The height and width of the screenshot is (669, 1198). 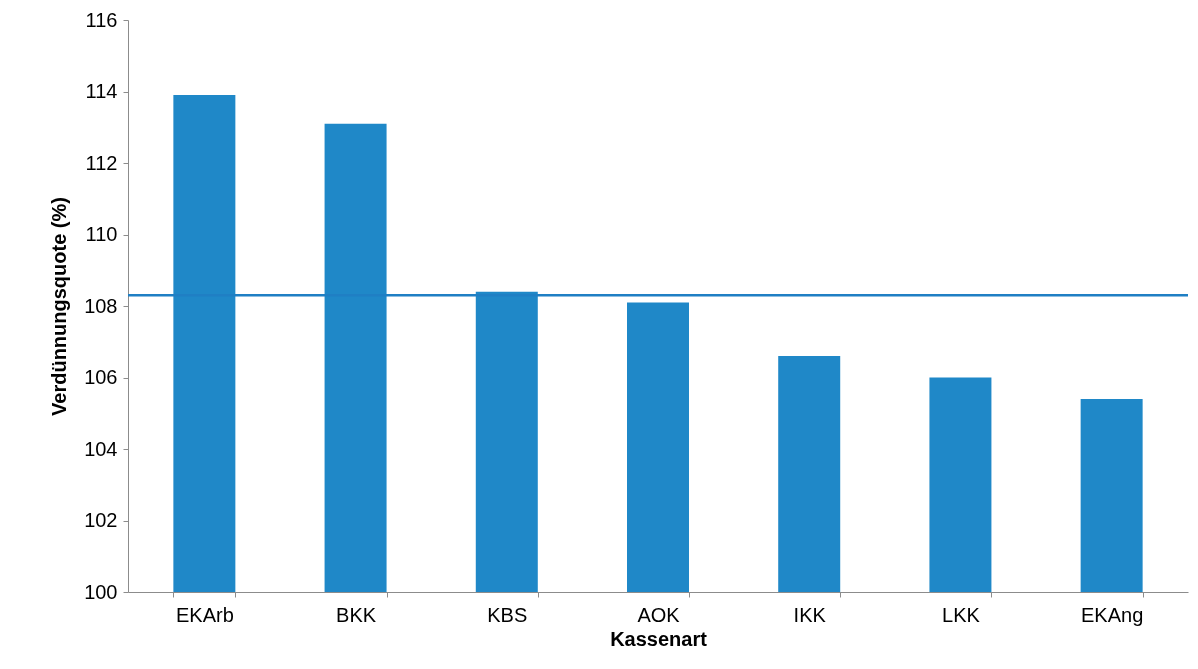 I want to click on x-tick-label: KBS, so click(x=507, y=614).